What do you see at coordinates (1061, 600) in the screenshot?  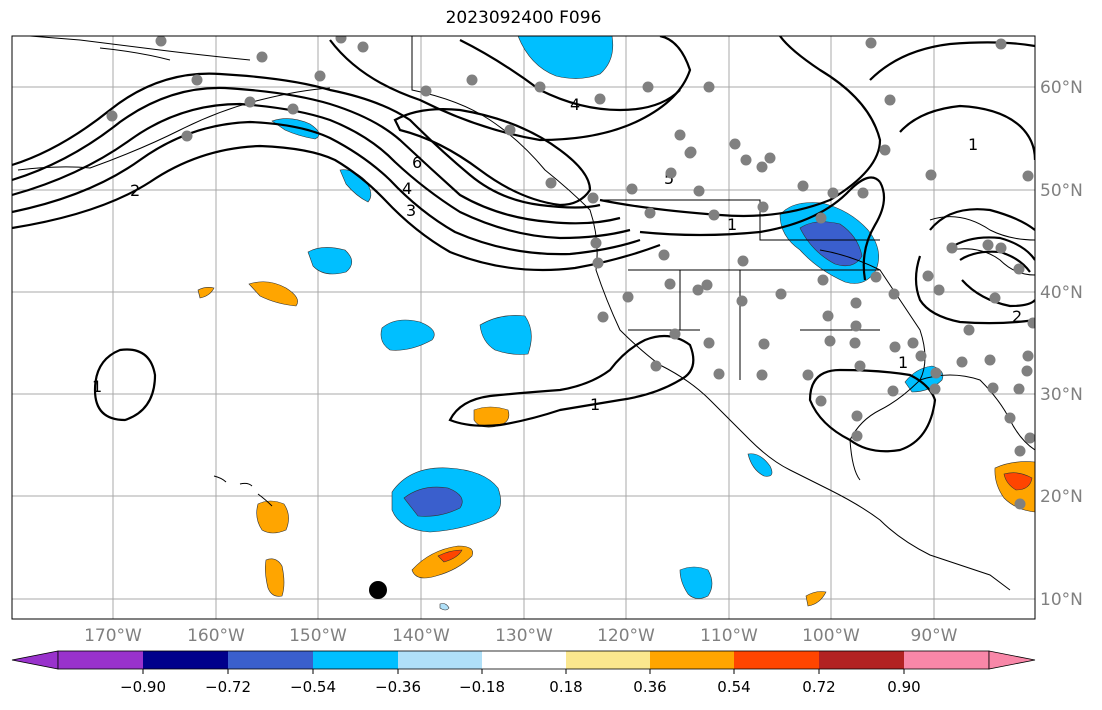 I see `lat-label: 10°N` at bounding box center [1061, 600].